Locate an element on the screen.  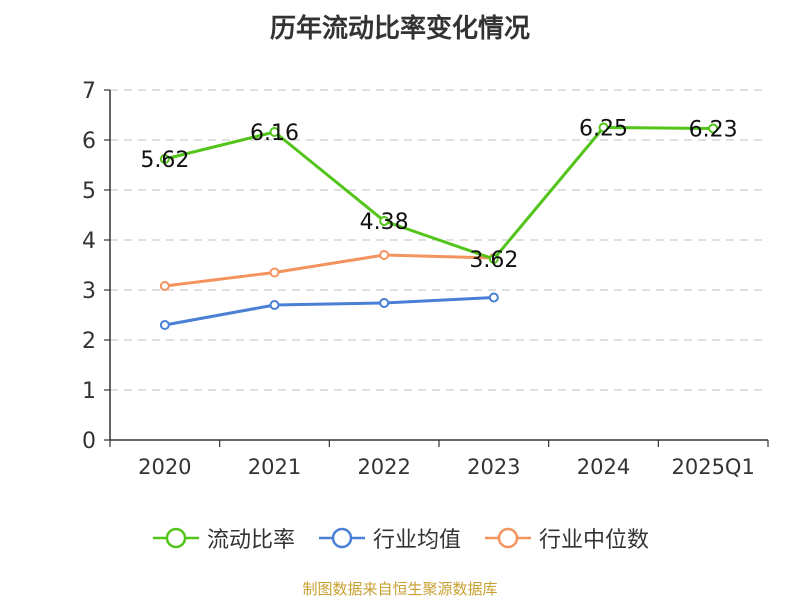
y-tick-label: 3 is located at coordinates (89, 291).